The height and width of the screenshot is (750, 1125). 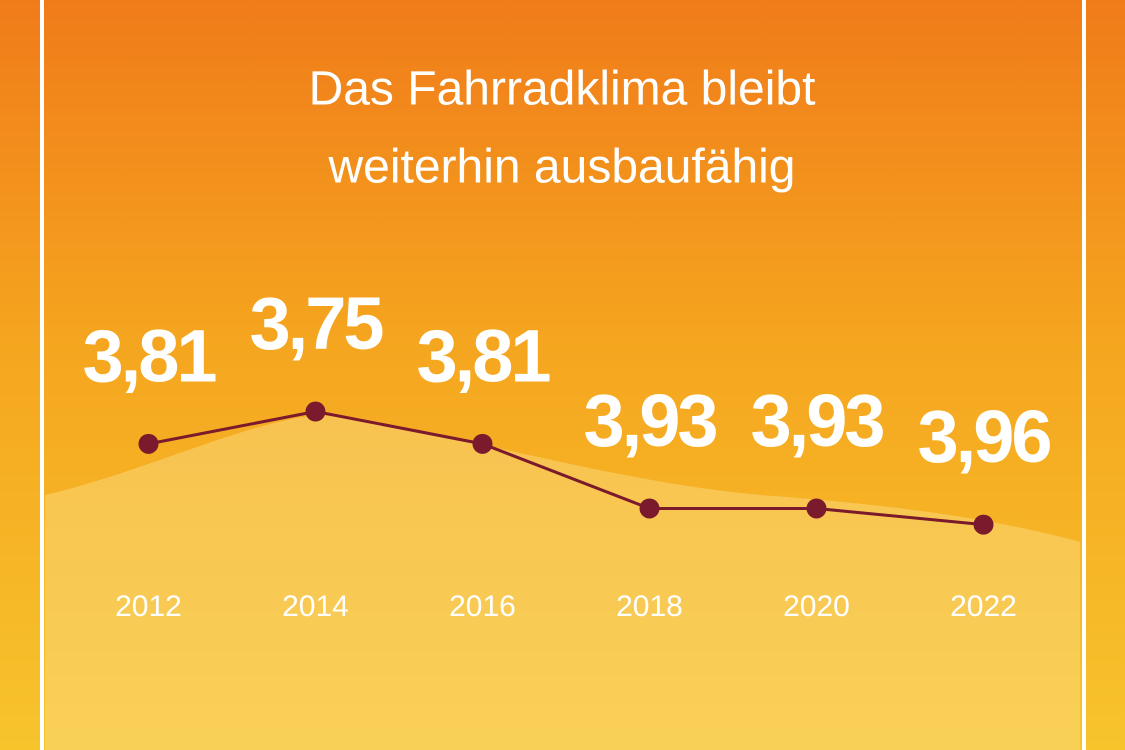 What do you see at coordinates (649, 606) in the screenshot?
I see `x-tick-label: 2018` at bounding box center [649, 606].